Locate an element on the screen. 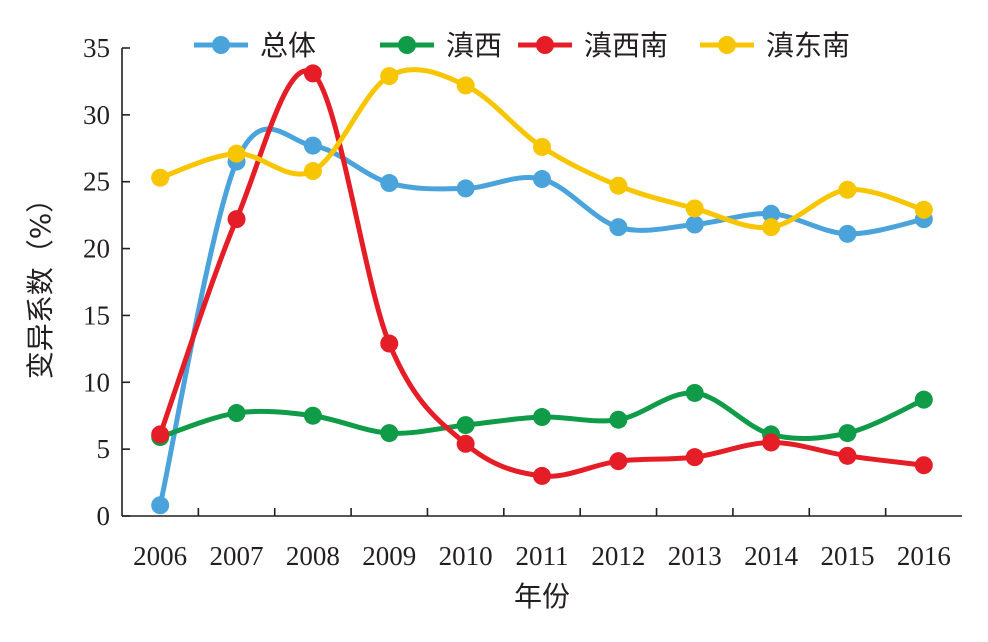 The height and width of the screenshot is (642, 988). legend-label: 滇东南 is located at coordinates (808, 45).